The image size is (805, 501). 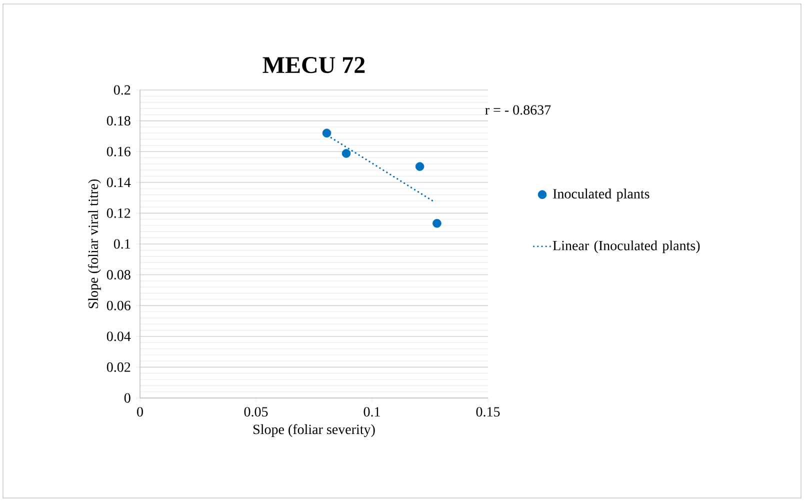 What do you see at coordinates (118, 213) in the screenshot?
I see `y-tick-label: 0.12` at bounding box center [118, 213].